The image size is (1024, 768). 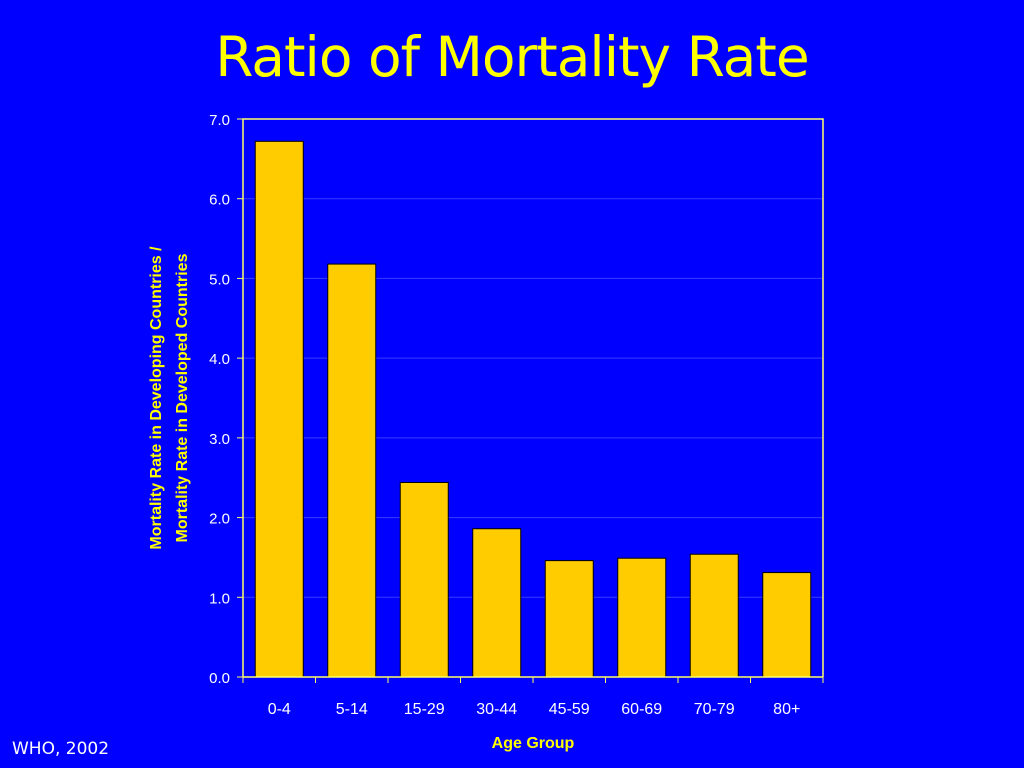 I want to click on x-tick-label: 70-79, so click(x=714, y=709).